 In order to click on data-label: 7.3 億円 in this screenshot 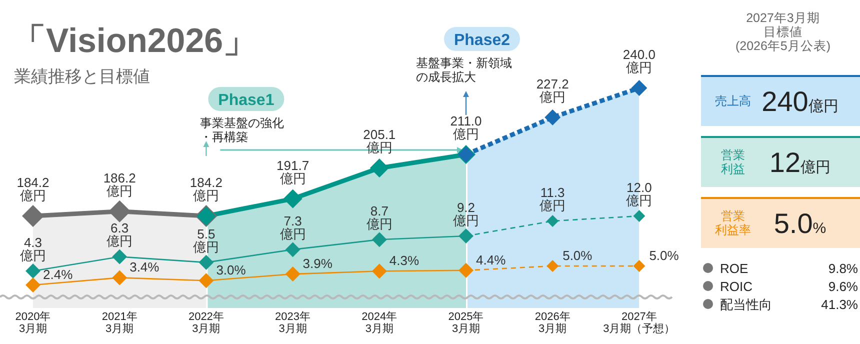, I will do `click(293, 228)`.